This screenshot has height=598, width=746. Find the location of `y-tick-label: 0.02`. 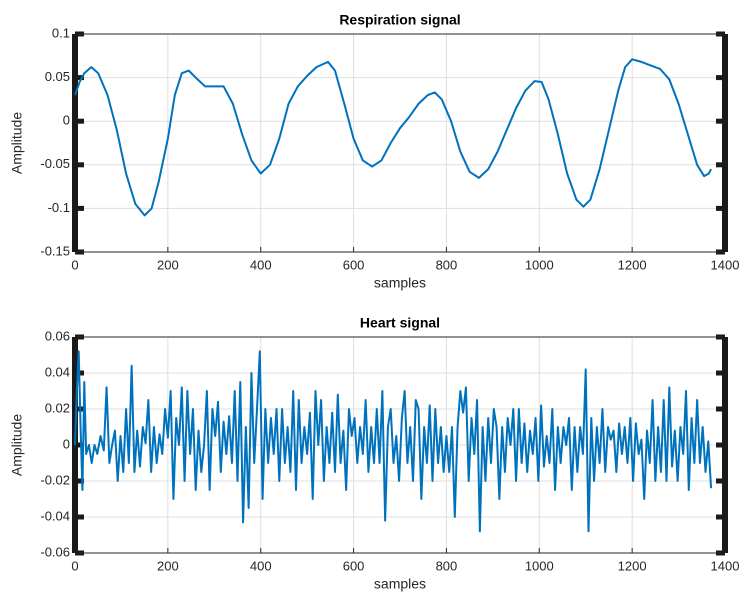

y-tick-label: 0.02 is located at coordinates (57, 407).